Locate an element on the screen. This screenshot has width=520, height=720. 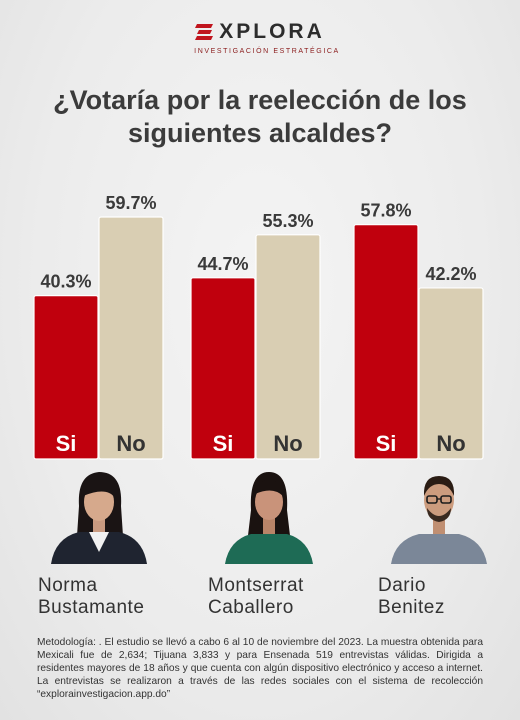
bar-series-label-si-1: Si is located at coordinates (66, 443).